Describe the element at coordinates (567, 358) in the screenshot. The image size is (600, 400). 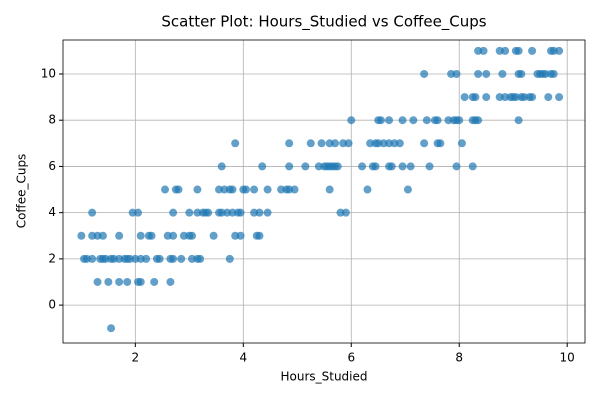
I see `x-tick-label: 10` at that location.